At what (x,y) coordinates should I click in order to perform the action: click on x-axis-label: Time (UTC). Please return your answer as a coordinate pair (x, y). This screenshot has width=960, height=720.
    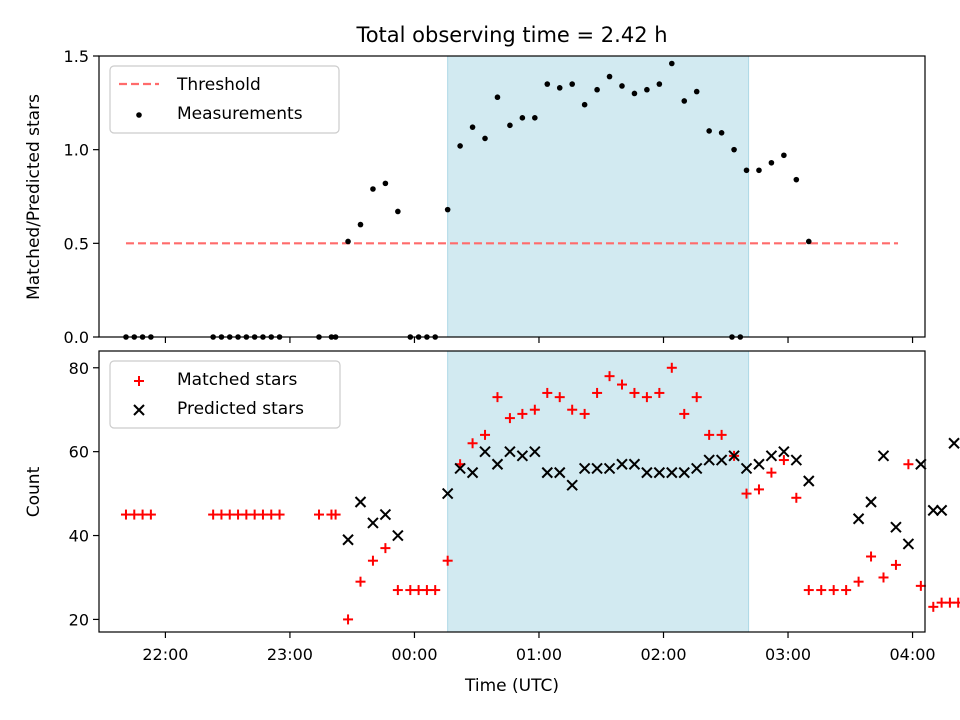
    Looking at the image, I should click on (511, 686).